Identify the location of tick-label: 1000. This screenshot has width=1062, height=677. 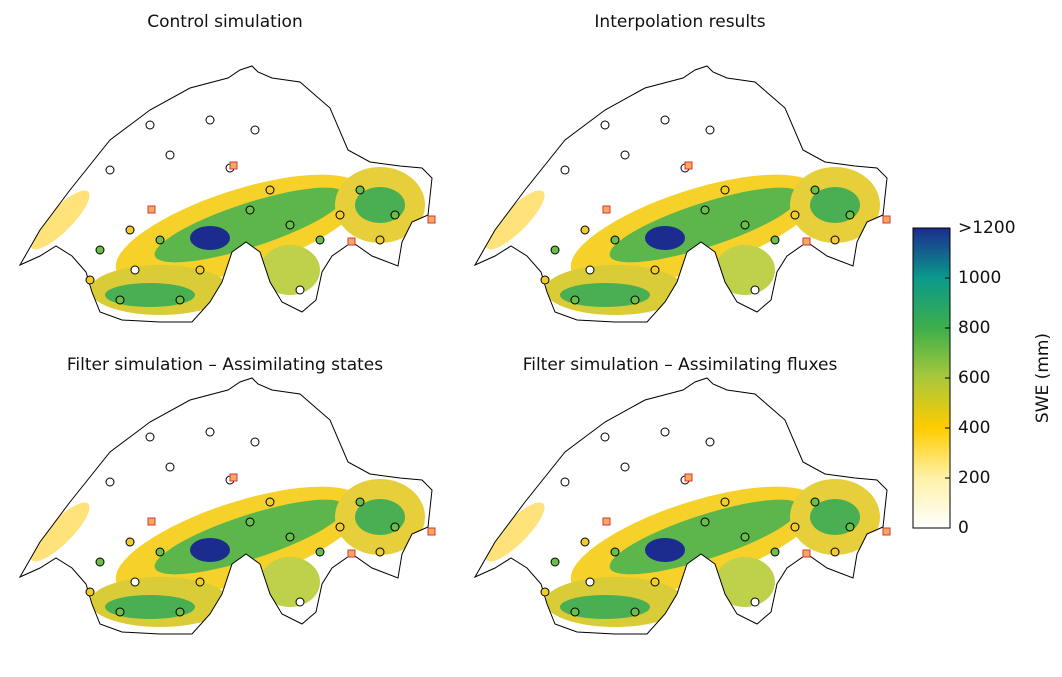
(979, 278).